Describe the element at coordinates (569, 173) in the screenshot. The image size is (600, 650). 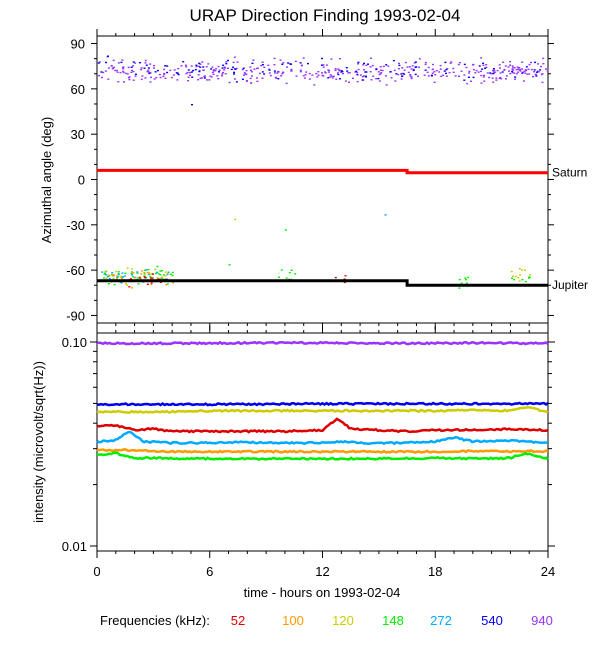
I see `annotation-saturn: Saturn` at that location.